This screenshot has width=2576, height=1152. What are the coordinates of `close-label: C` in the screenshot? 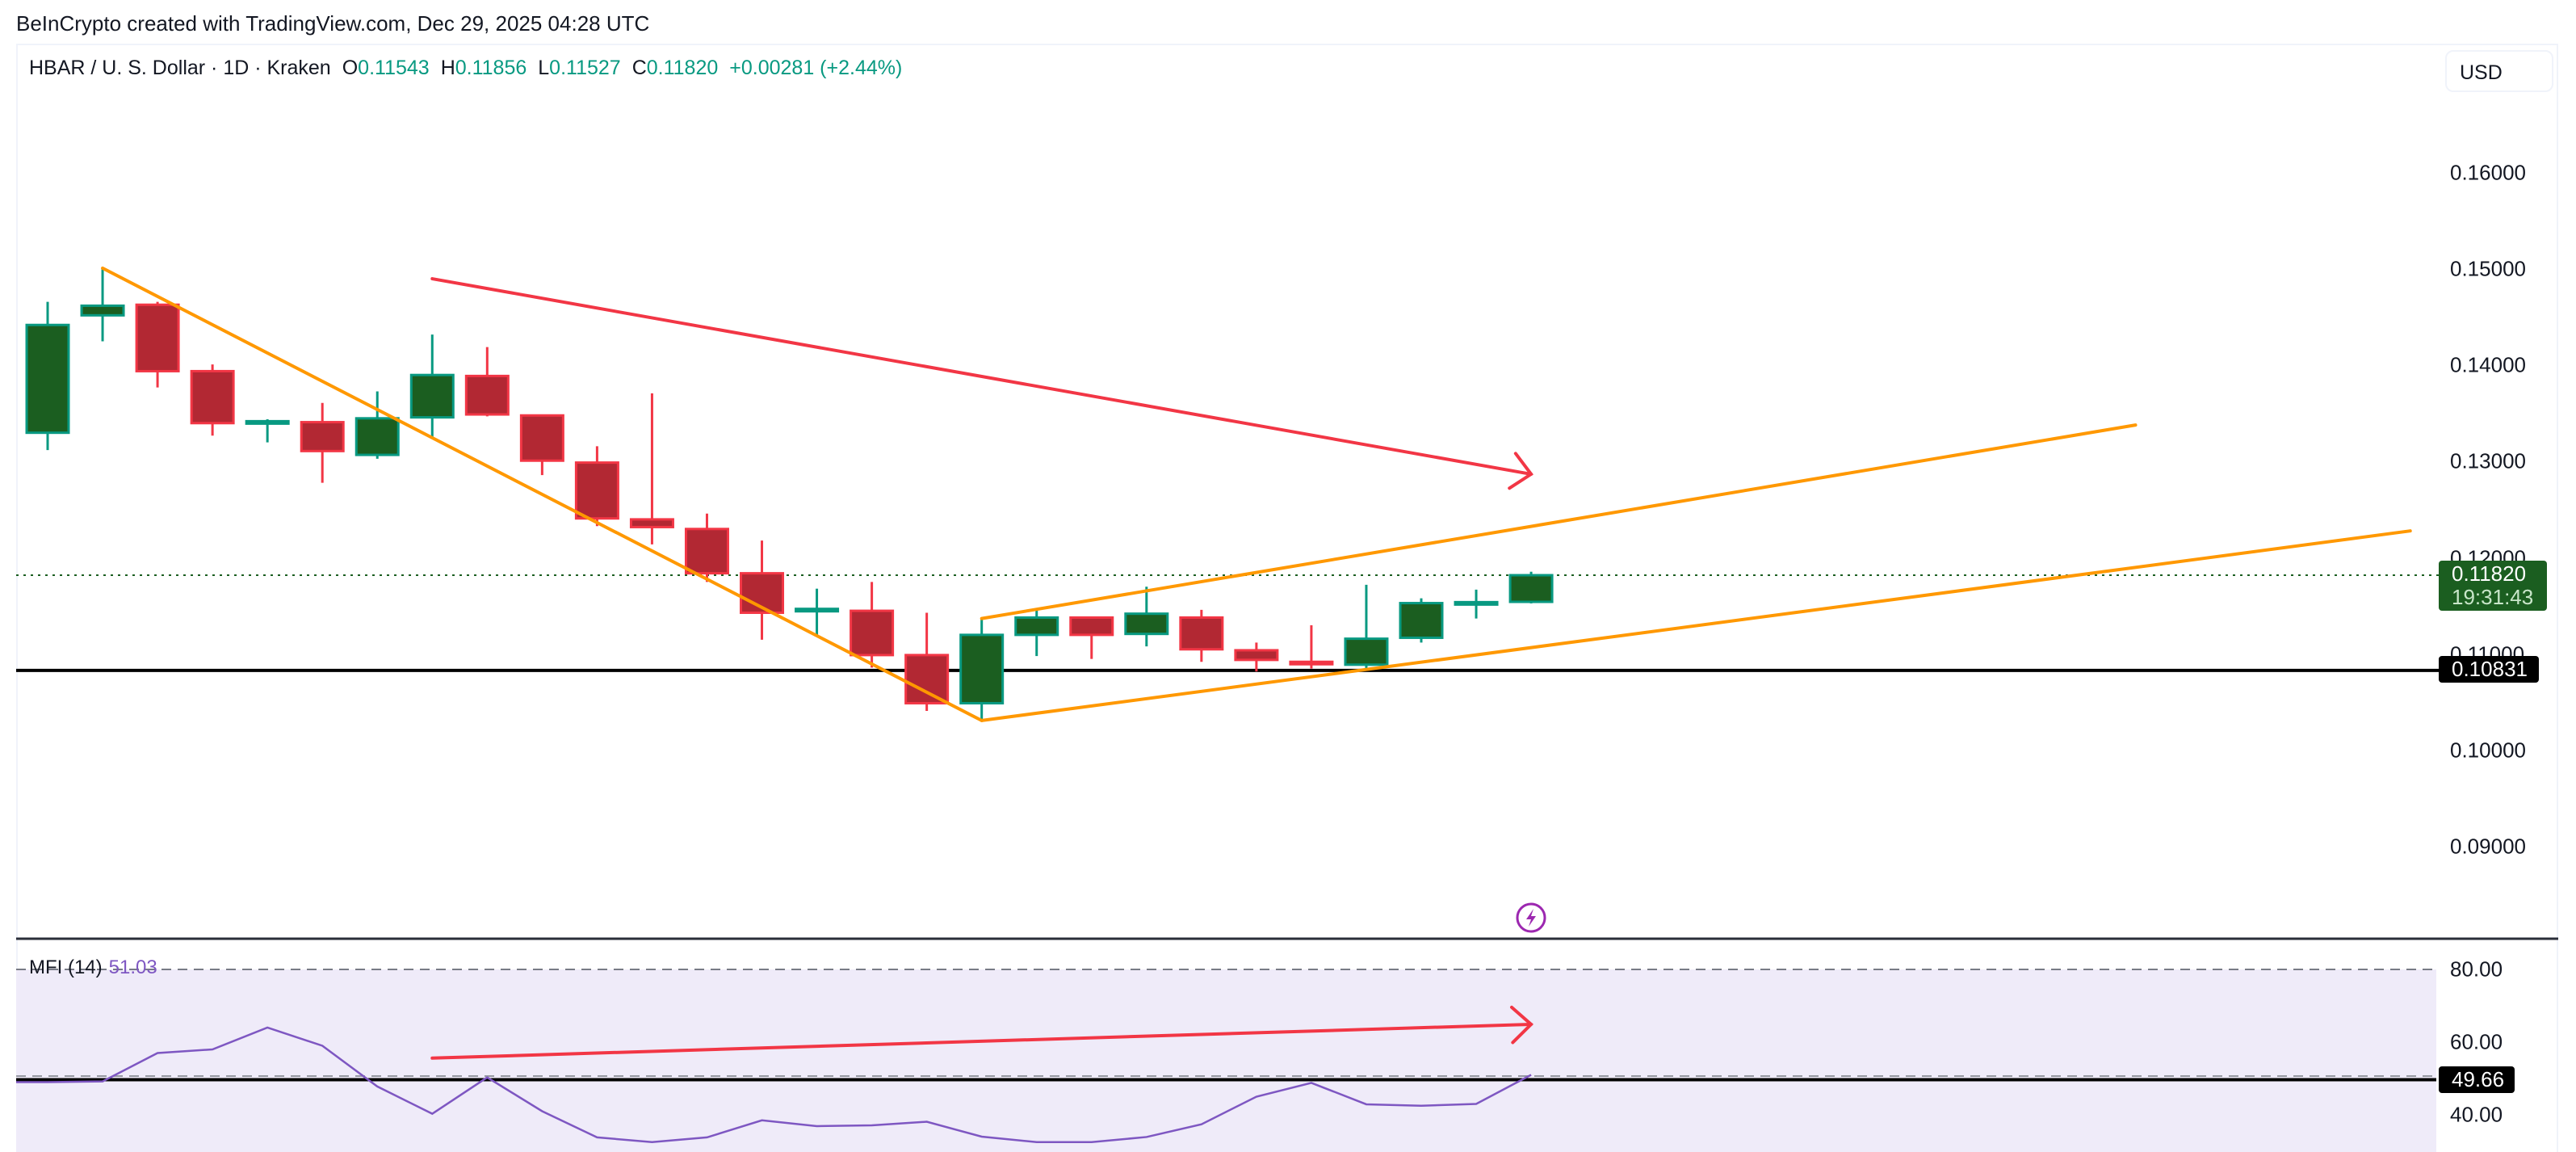 It's located at (639, 68).